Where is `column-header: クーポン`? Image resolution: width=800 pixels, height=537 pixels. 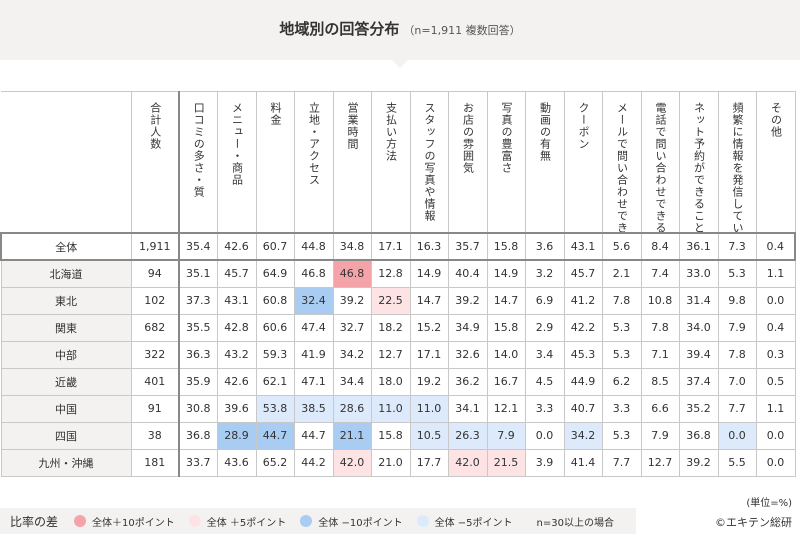
column-header: クーポン is located at coordinates (583, 162).